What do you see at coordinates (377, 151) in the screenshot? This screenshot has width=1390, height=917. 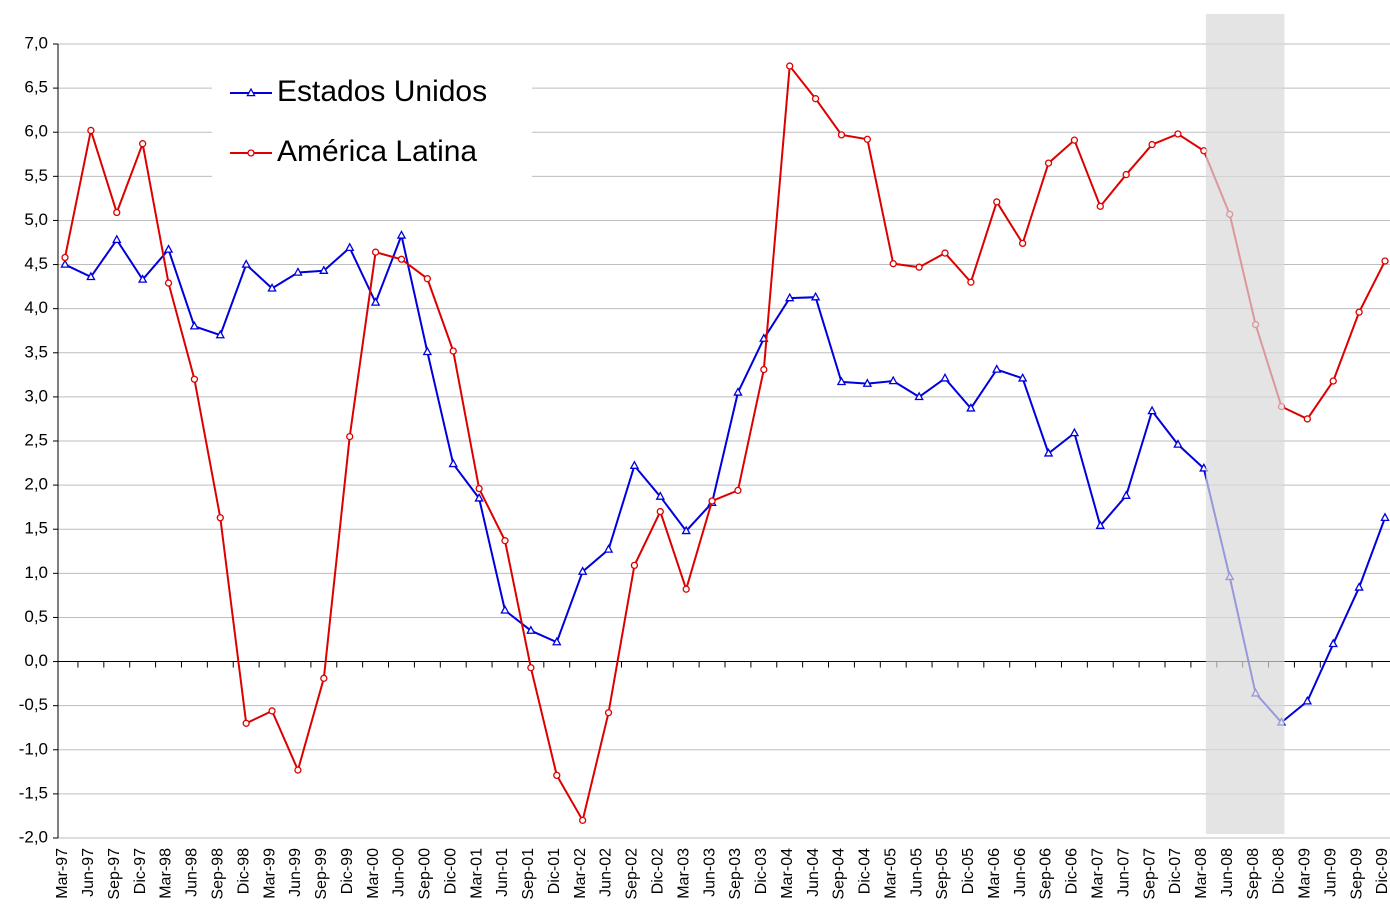 I see `legend-label: América Latina` at bounding box center [377, 151].